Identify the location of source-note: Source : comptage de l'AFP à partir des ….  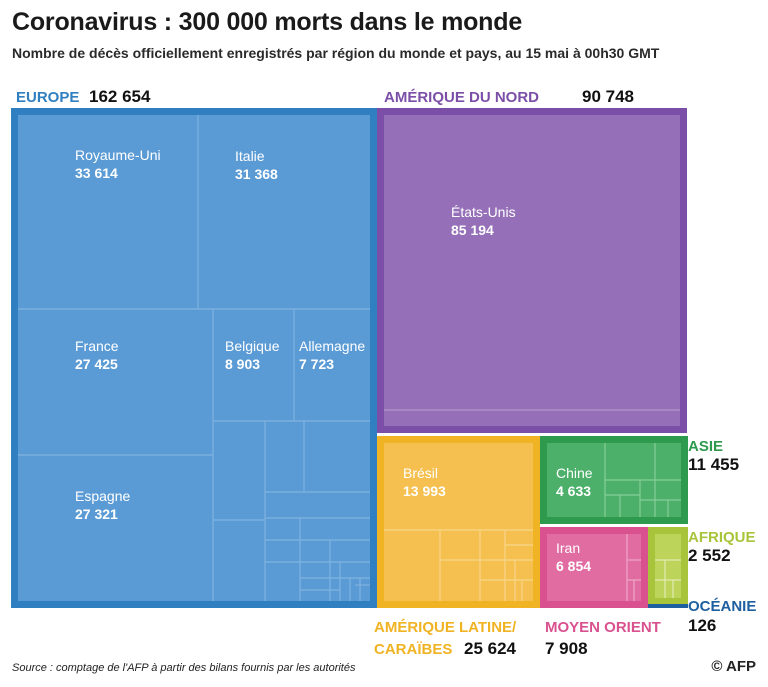
(184, 668).